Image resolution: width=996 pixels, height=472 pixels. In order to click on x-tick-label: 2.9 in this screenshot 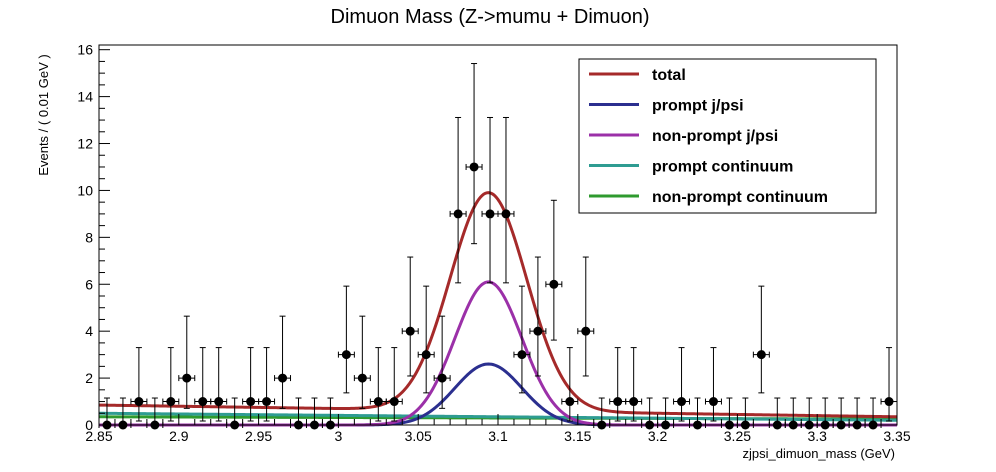, I will do `click(179, 436)`.